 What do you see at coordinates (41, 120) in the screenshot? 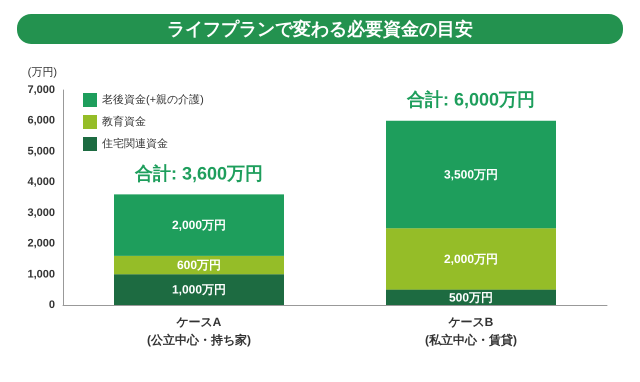
I see `y-tick-label: 6,000` at bounding box center [41, 120].